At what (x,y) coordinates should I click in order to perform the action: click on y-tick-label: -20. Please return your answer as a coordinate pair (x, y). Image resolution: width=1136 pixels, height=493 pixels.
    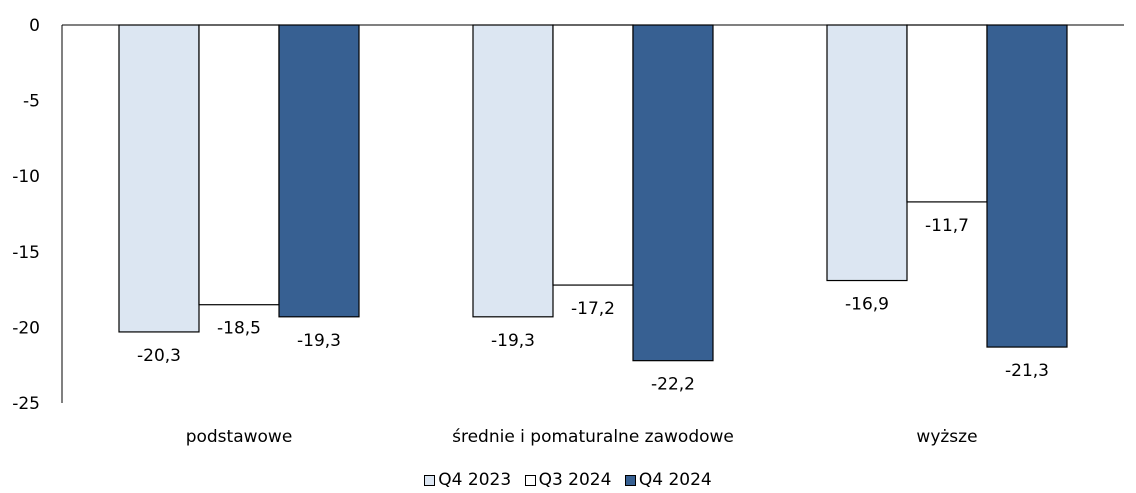
    Looking at the image, I should click on (26, 328).